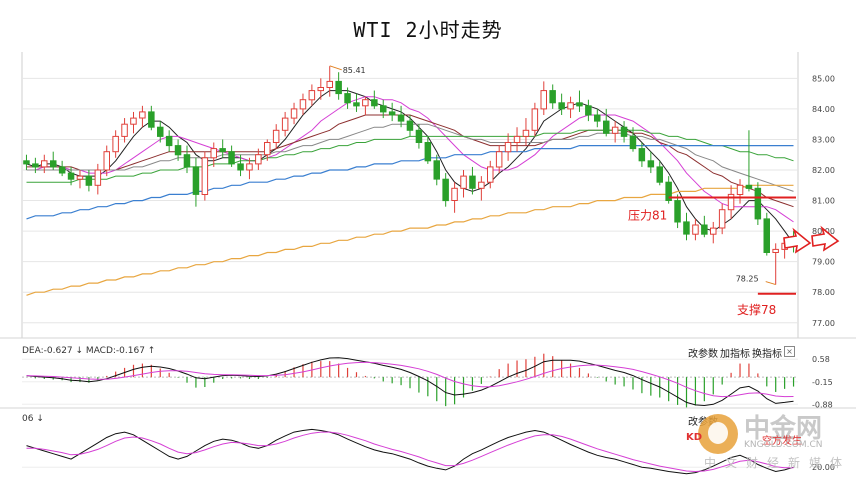 This screenshot has height=480, width=856. Describe the element at coordinates (783, 429) in the screenshot. I see `watermark-brand: 中金网` at that location.